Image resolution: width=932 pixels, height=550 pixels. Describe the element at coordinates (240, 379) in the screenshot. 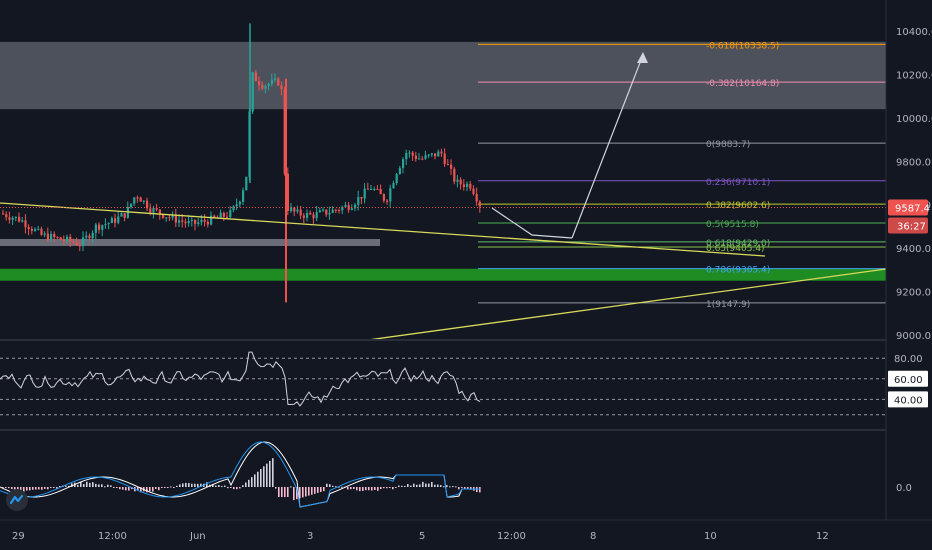

I see `rsi-line` at that location.